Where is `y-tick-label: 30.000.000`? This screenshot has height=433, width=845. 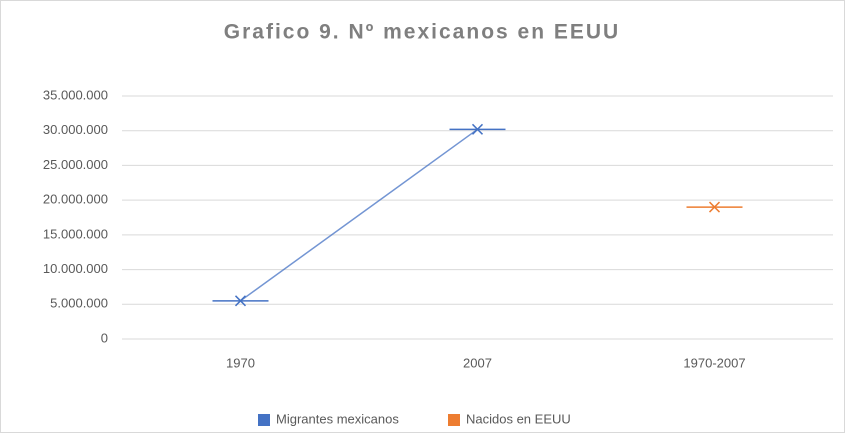
y-tick-label: 30.000.000 is located at coordinates (75, 129).